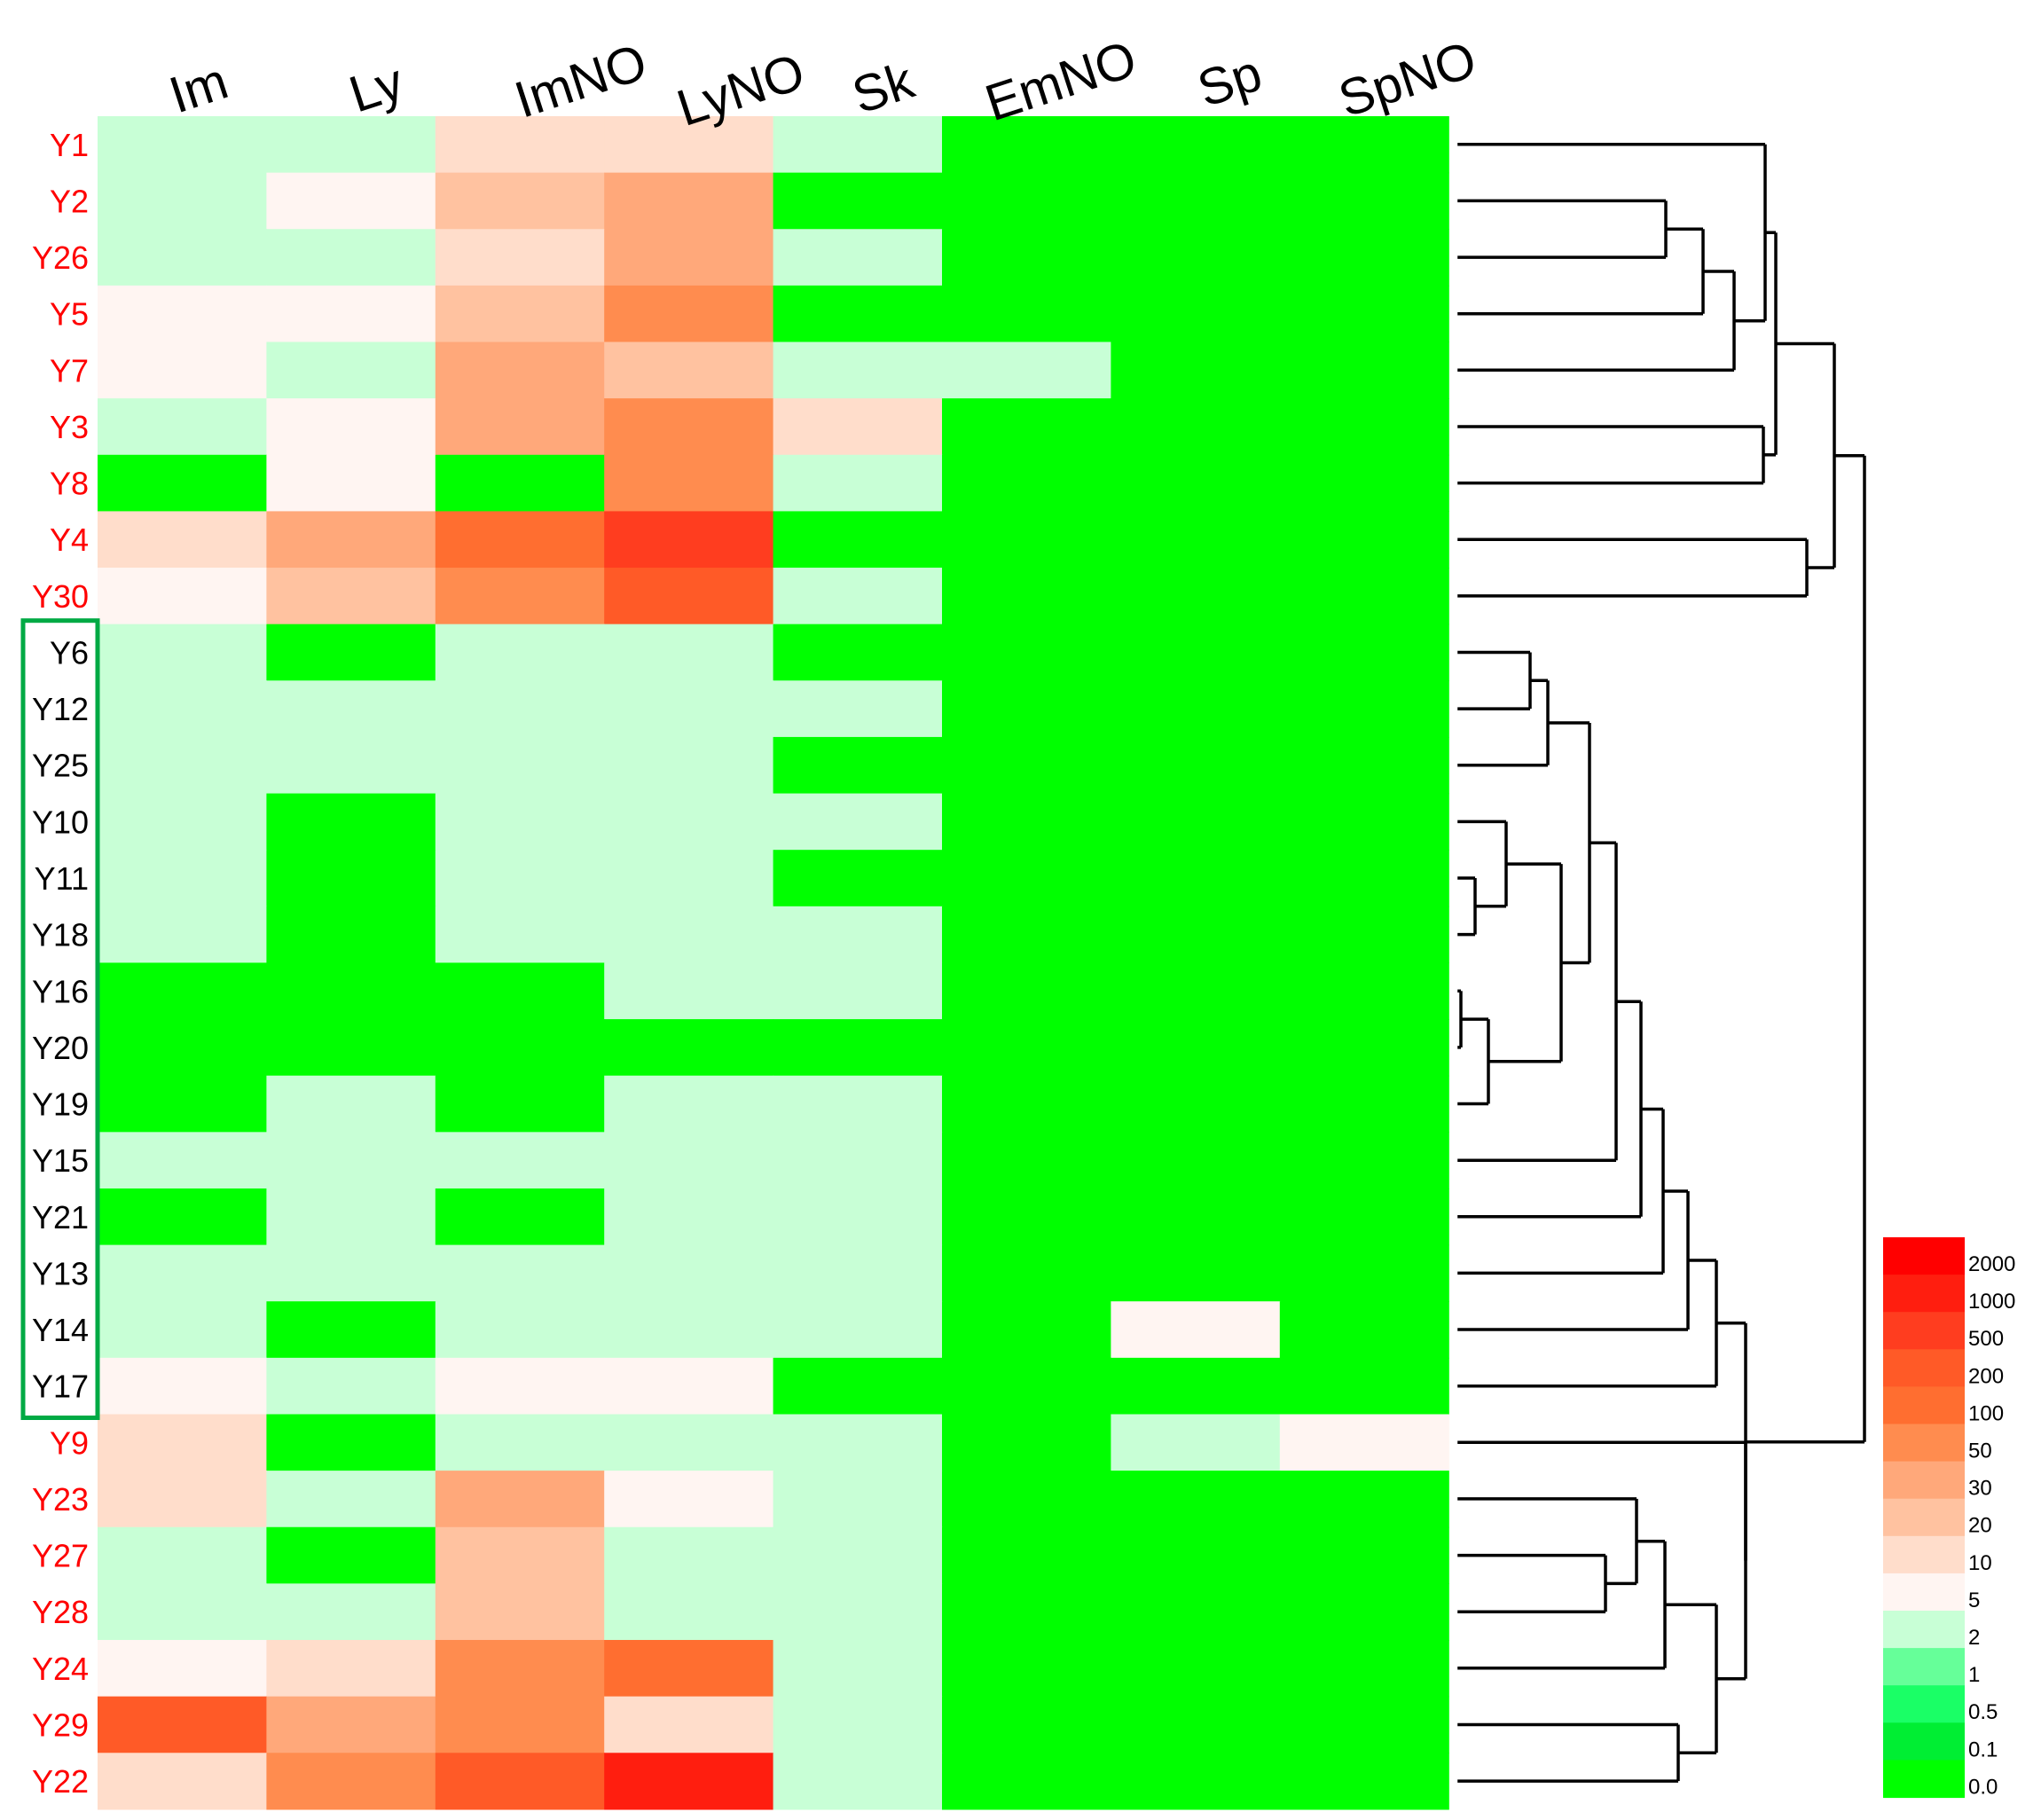 This screenshot has height=1820, width=2041. I want to click on cell-y12-ly, so click(351, 709).